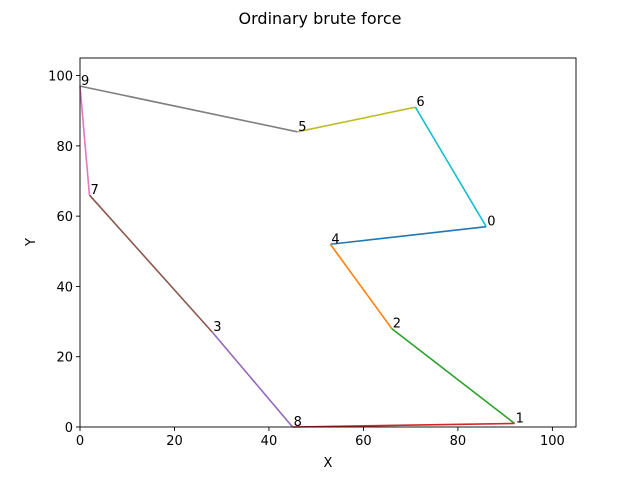 The width and height of the screenshot is (640, 480). I want to click on x-tick-label-2: 40, so click(269, 441).